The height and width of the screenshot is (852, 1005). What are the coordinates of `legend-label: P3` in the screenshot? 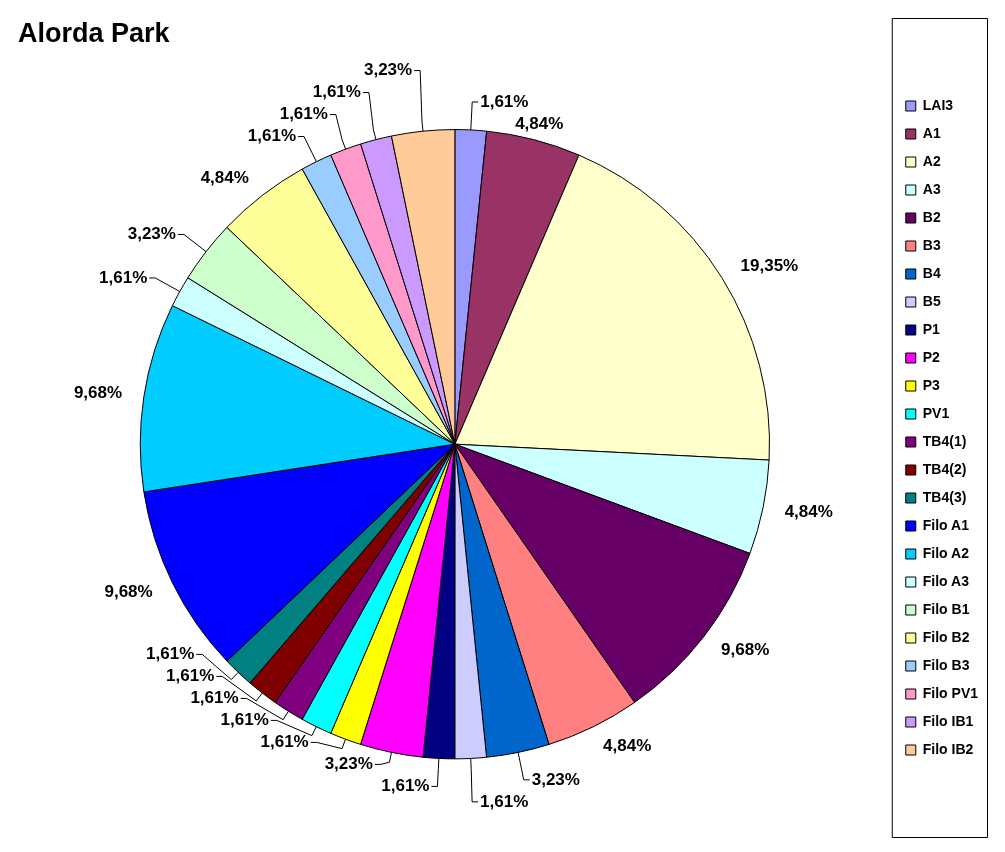 It's located at (931, 384).